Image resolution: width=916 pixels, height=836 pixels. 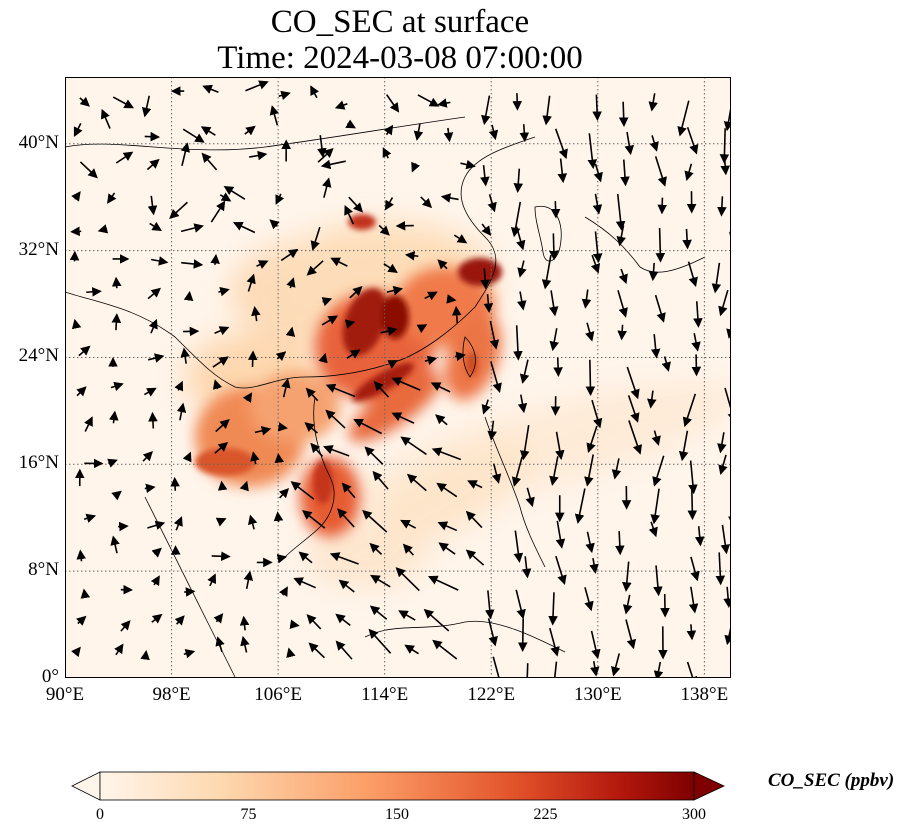 What do you see at coordinates (491, 694) in the screenshot?
I see `lon-tick-label: 122°E` at bounding box center [491, 694].